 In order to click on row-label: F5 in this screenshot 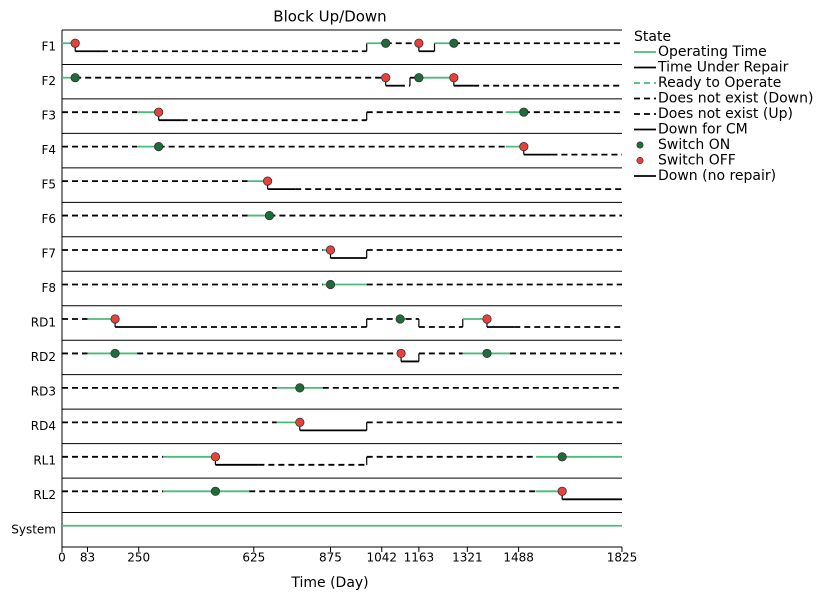, I will do `click(48, 185)`.